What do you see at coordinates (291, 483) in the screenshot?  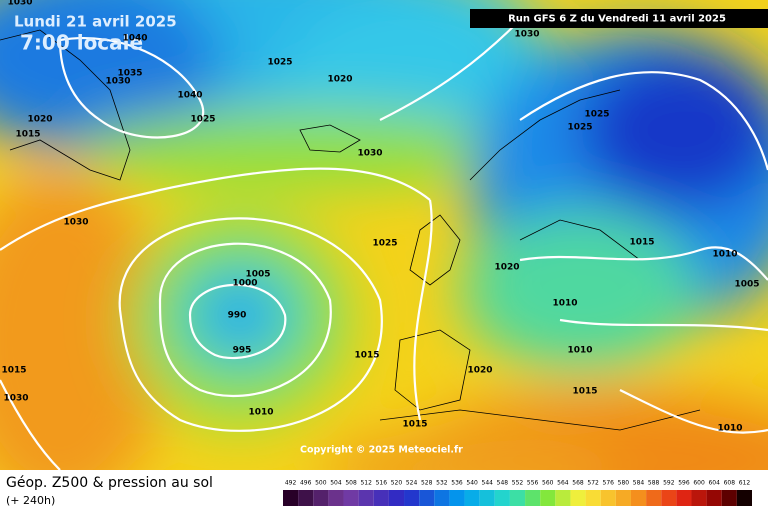 I see `scale-label: 492` at bounding box center [291, 483].